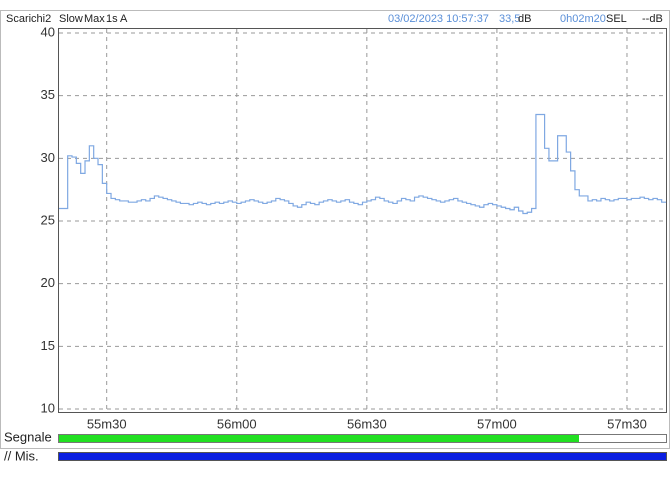 This screenshot has width=670, height=477. I want to click on header-item: Max, so click(94, 19).